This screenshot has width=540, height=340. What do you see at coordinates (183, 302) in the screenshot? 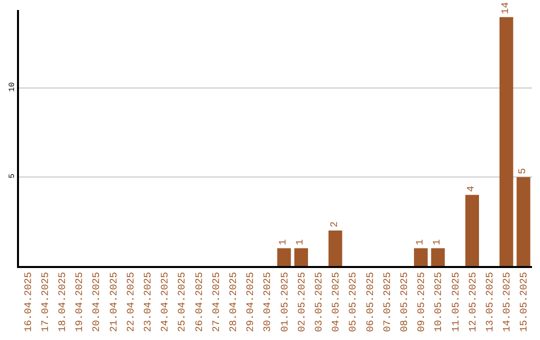
I see `x-tick-label: 25.04.2025` at bounding box center [183, 302].